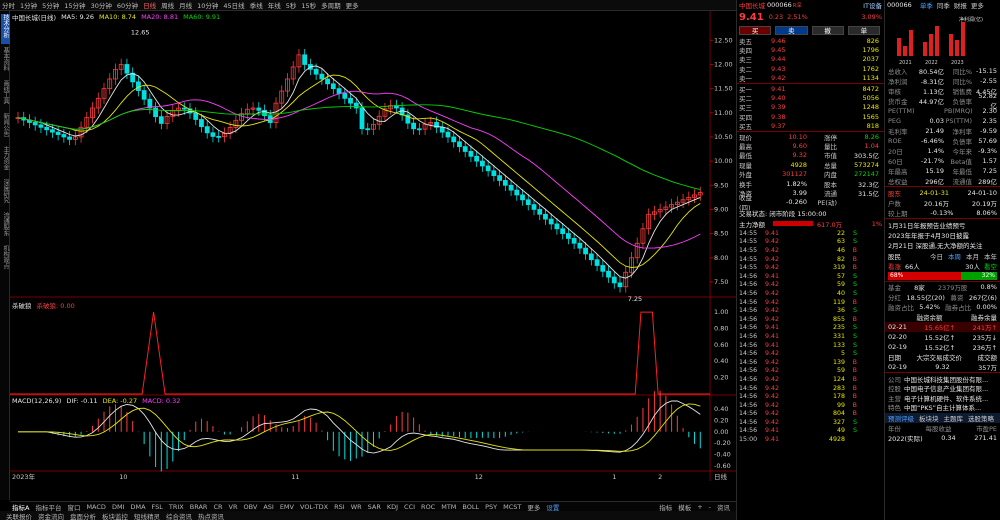 Image resolution: width=1000 pixels, height=520 pixels. Describe the element at coordinates (5, 191) in the screenshot. I see `side-tab-5: 深度研究` at that location.